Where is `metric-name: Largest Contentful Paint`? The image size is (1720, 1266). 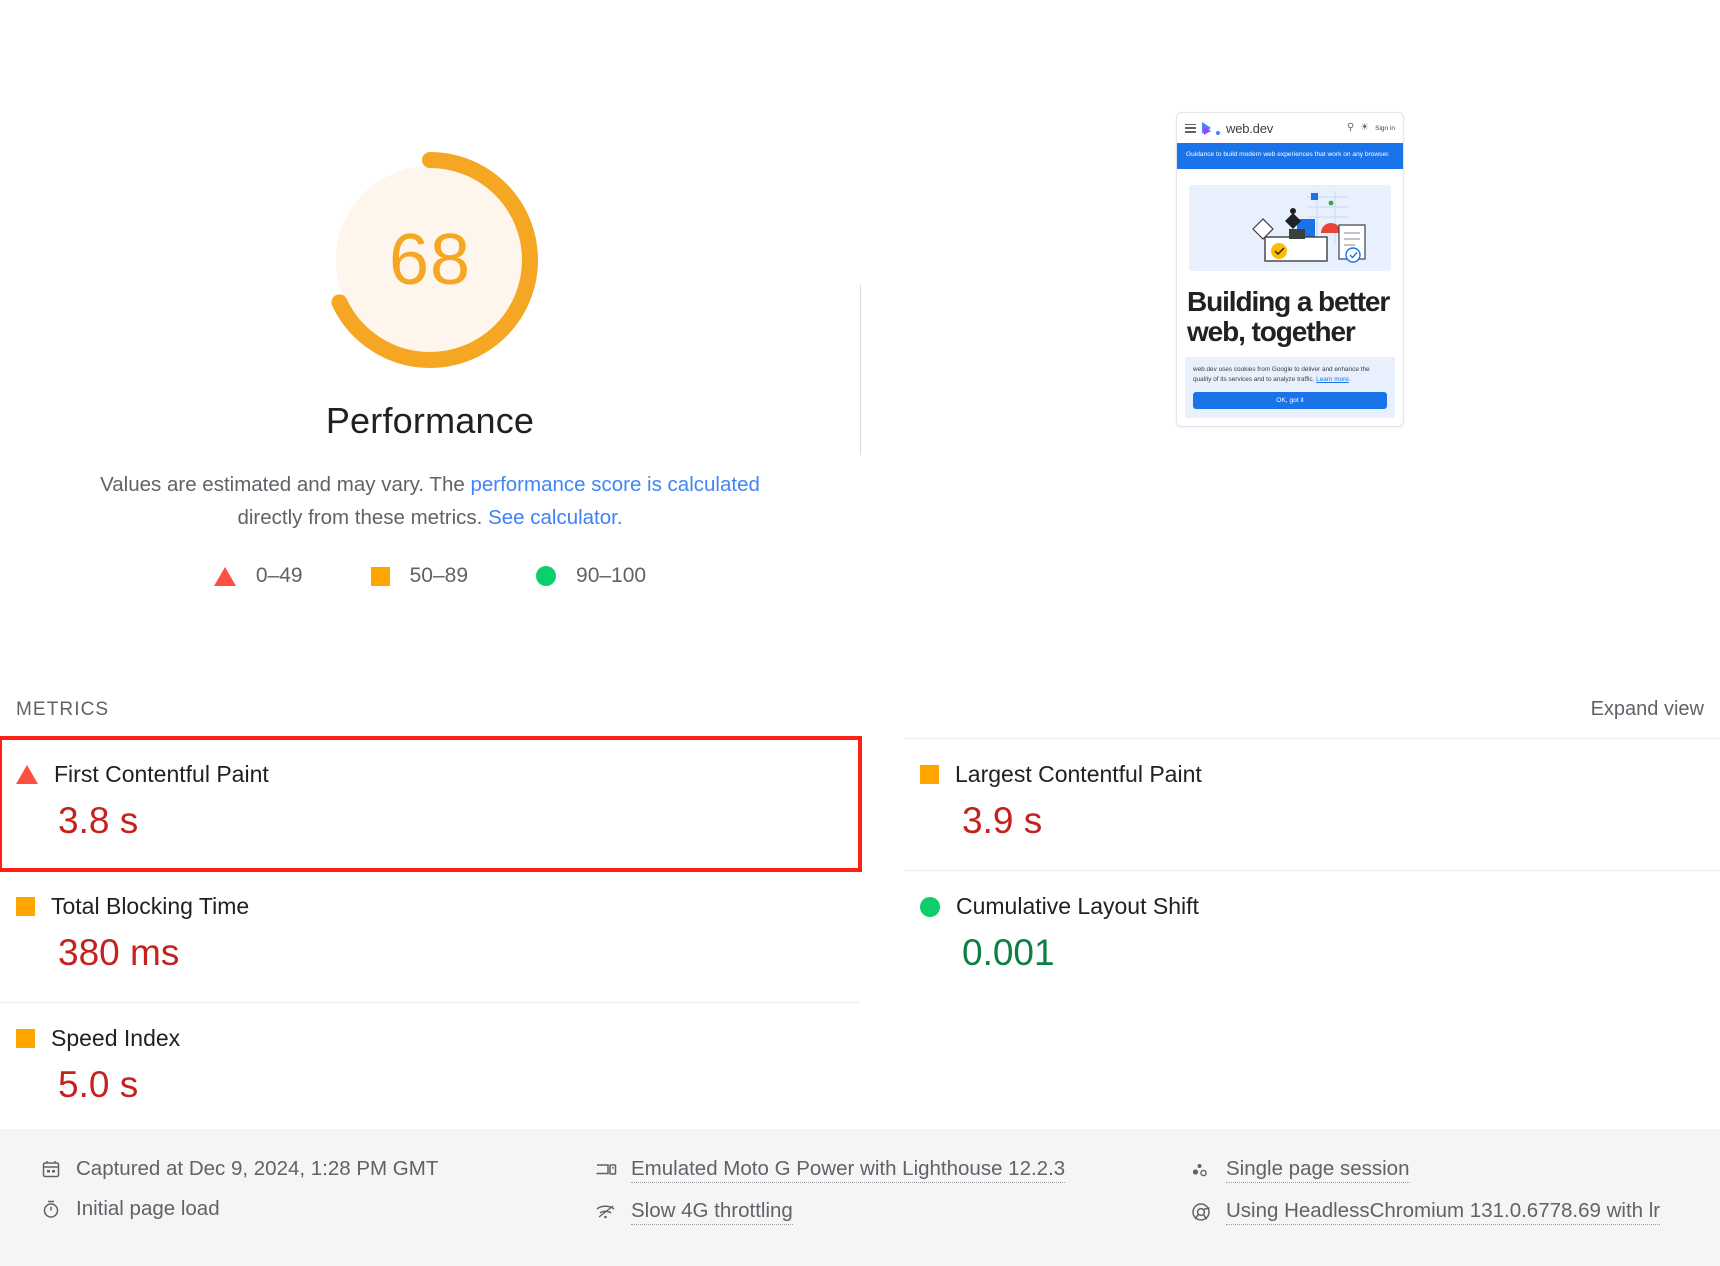
metric-name: Largest Contentful Paint is located at coordinates (1078, 774).